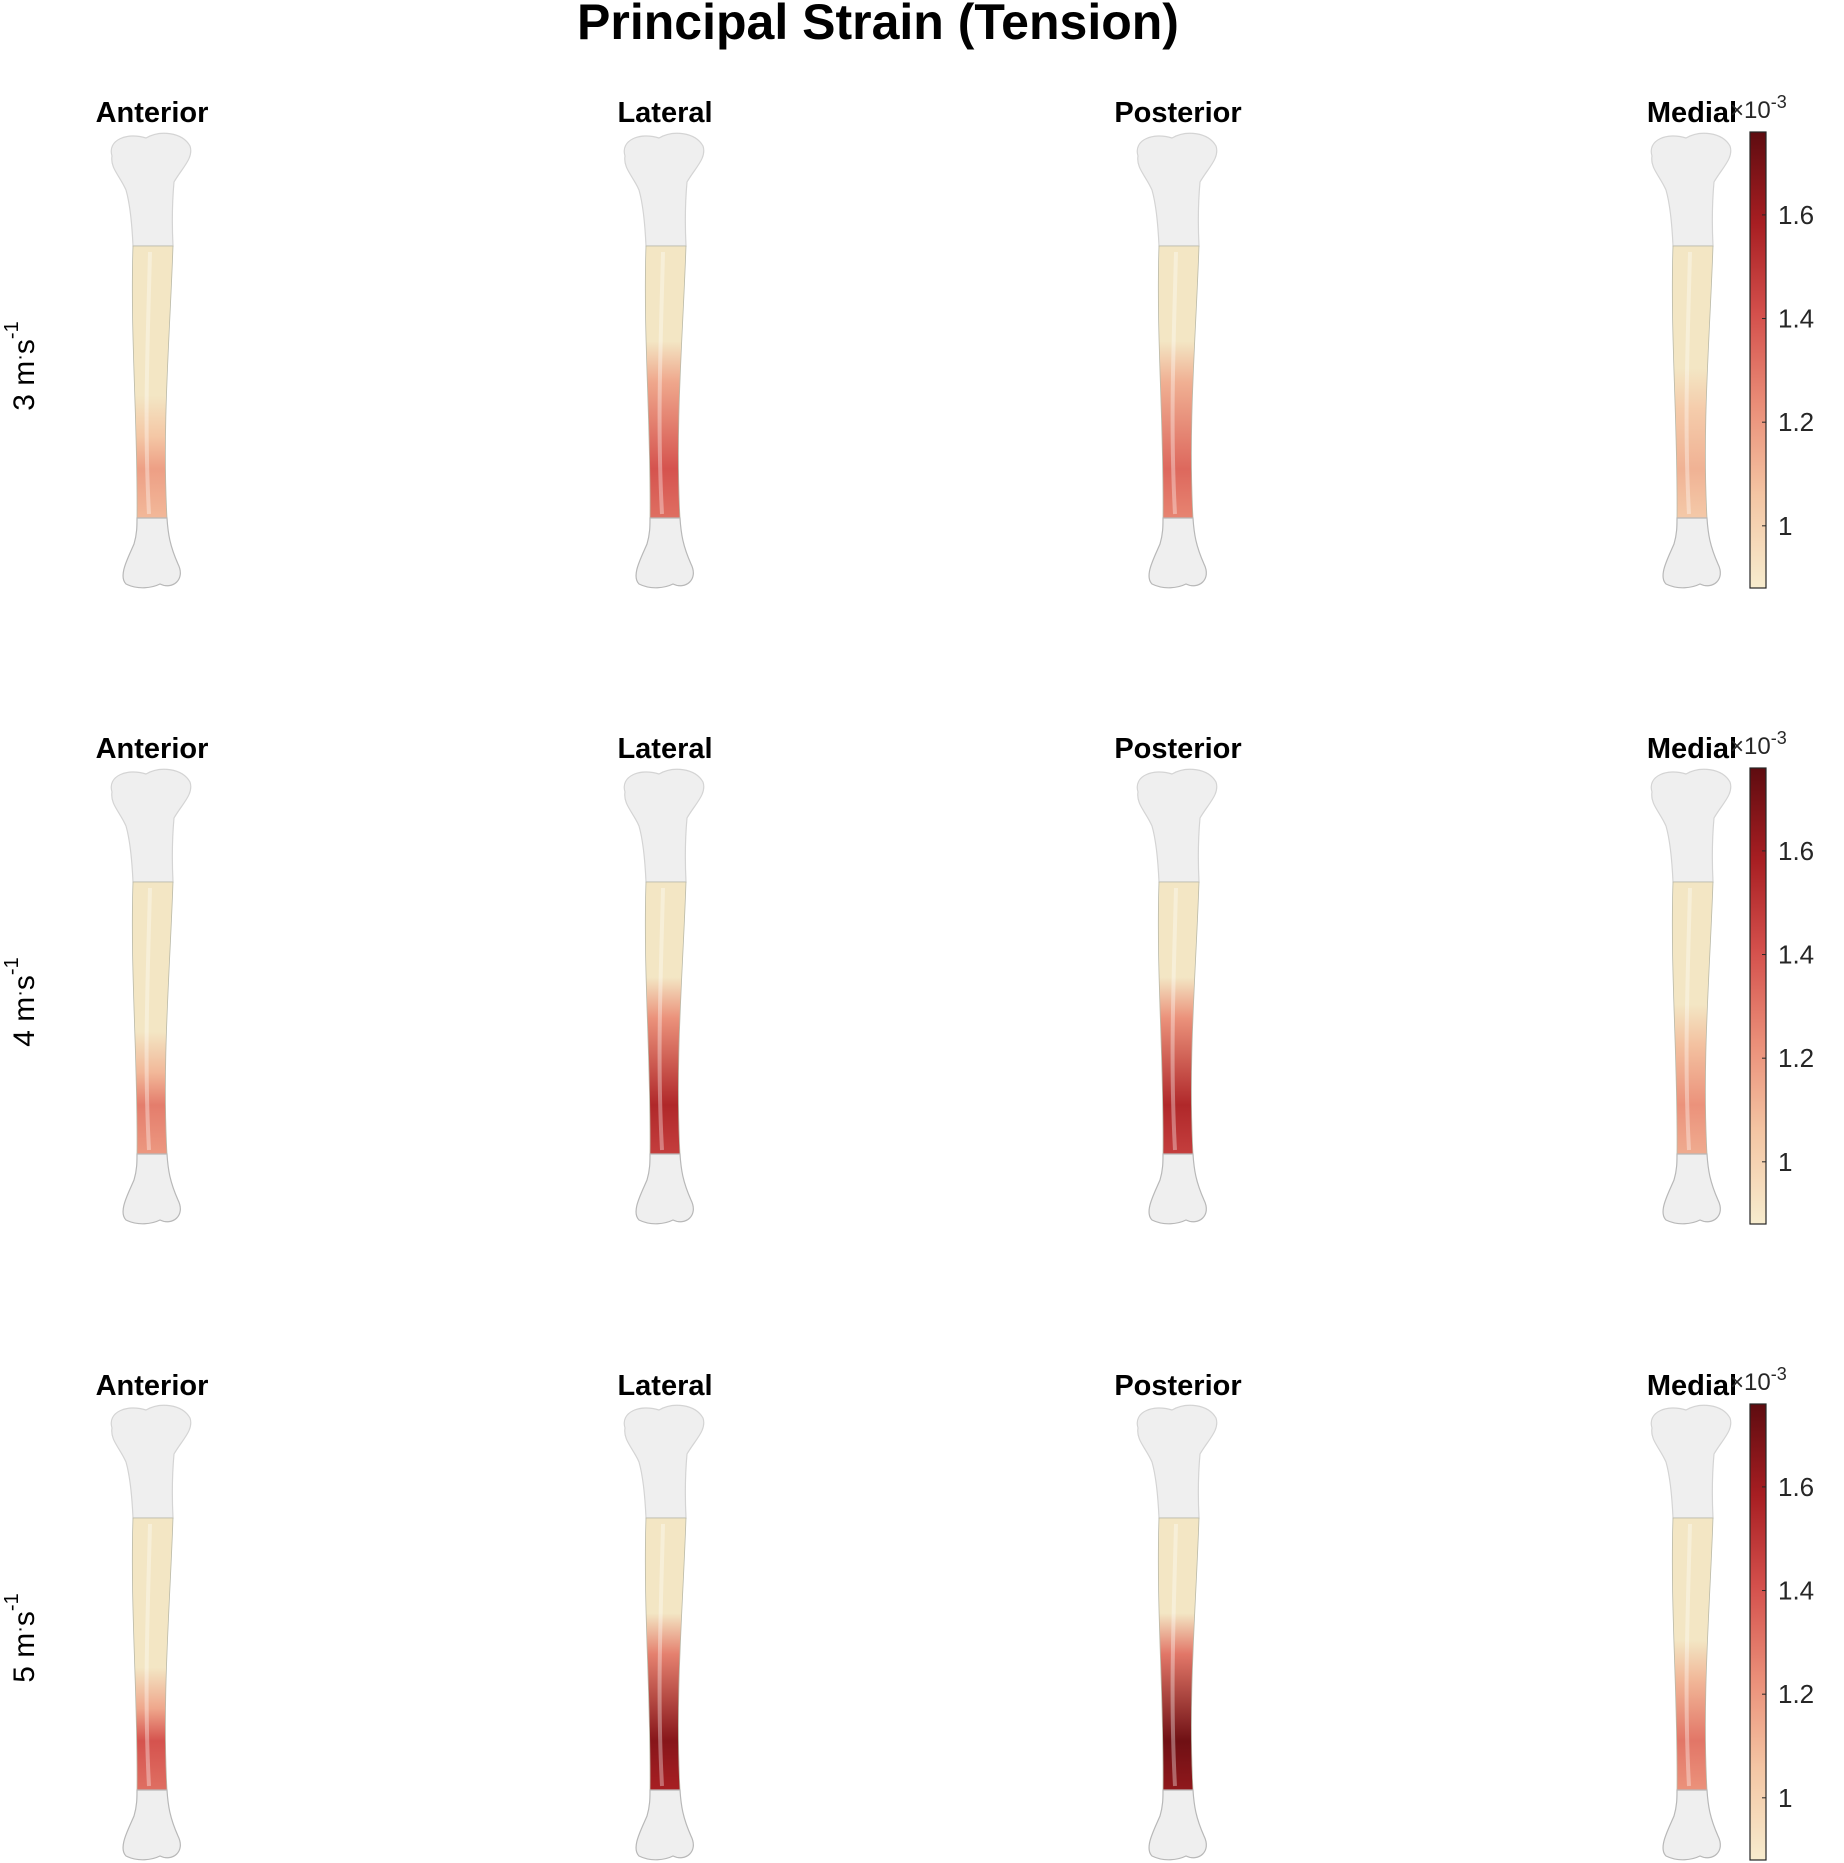  I want to click on panel-medial: Medial, so click(1692, 1615).